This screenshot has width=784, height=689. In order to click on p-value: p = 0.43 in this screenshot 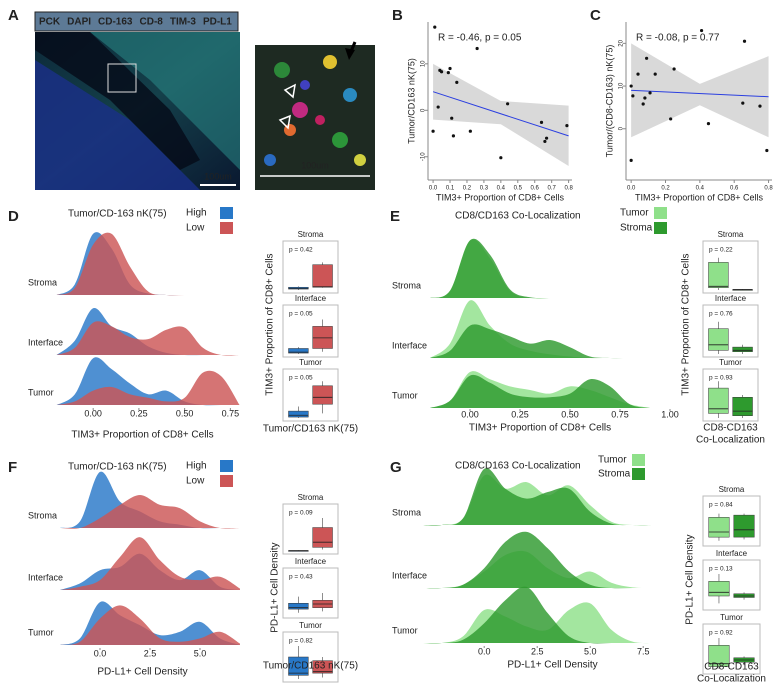, I will do `click(301, 577)`.